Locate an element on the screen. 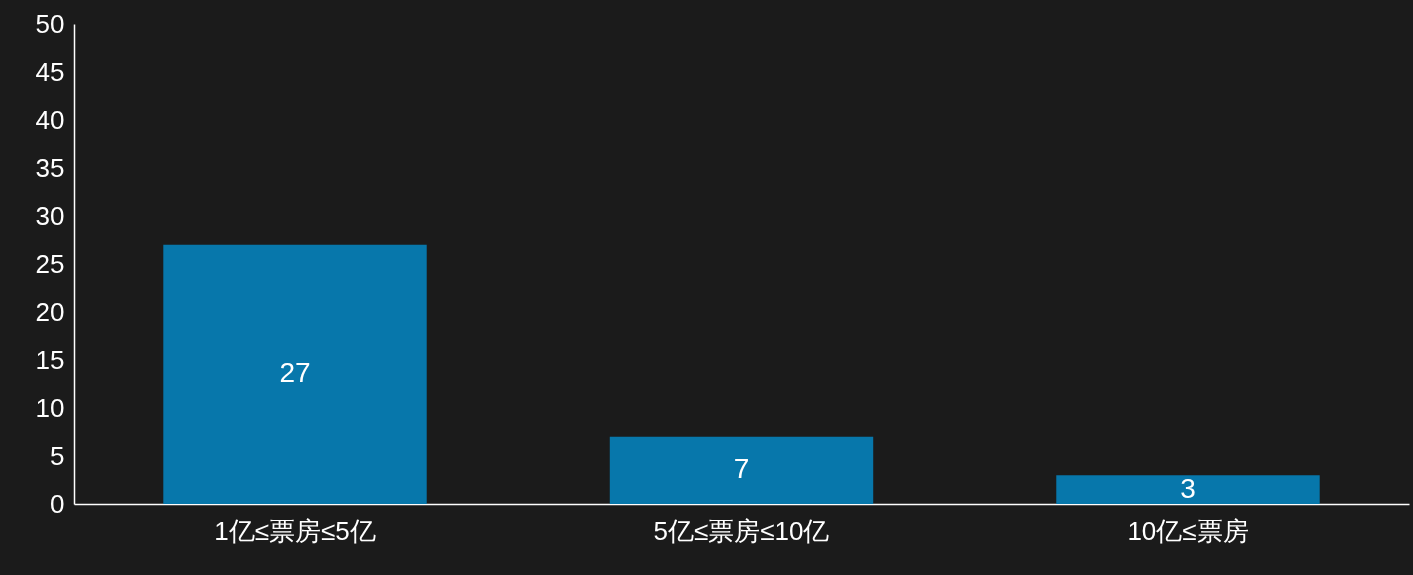  y-tick-label: 5 is located at coordinates (57, 455).